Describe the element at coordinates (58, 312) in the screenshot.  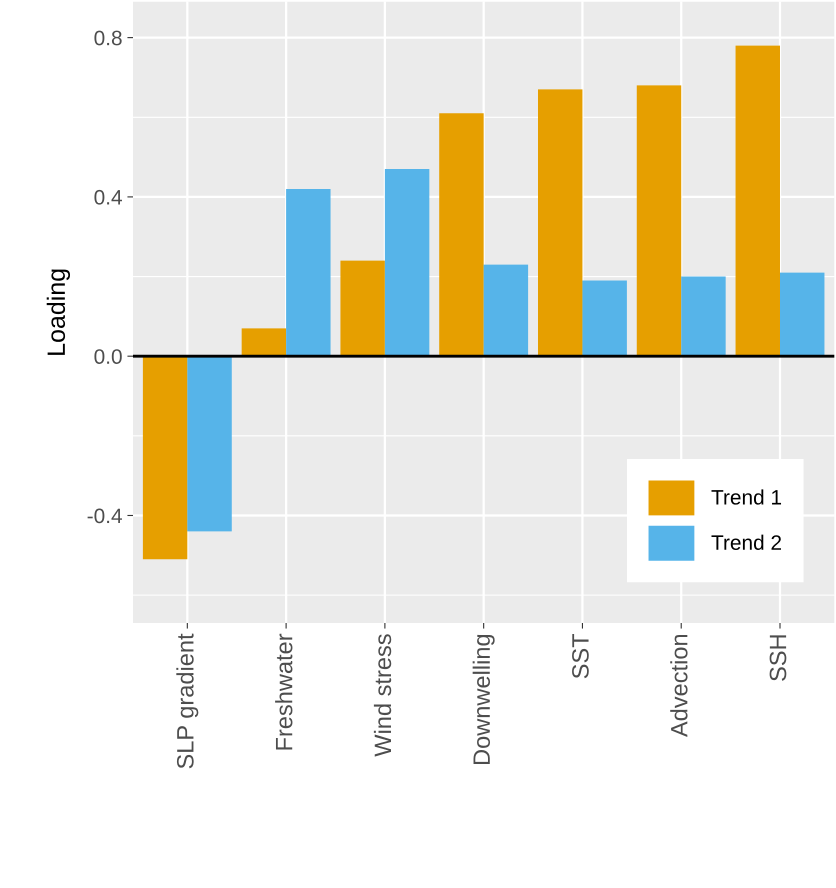
I see `y-axis-title: Loading` at that location.